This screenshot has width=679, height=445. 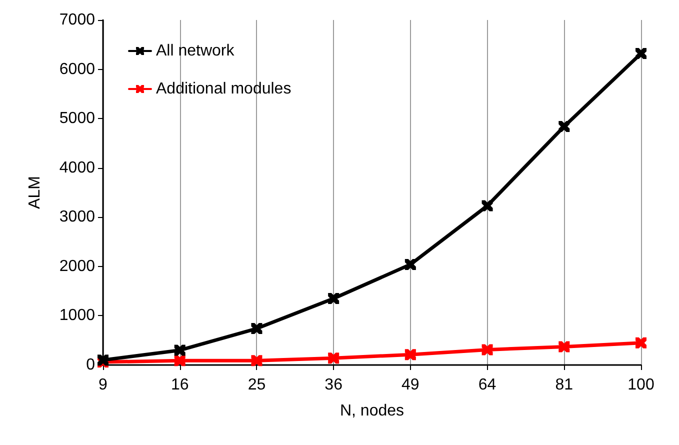 What do you see at coordinates (179, 385) in the screenshot?
I see `x-tick-label: 16` at bounding box center [179, 385].